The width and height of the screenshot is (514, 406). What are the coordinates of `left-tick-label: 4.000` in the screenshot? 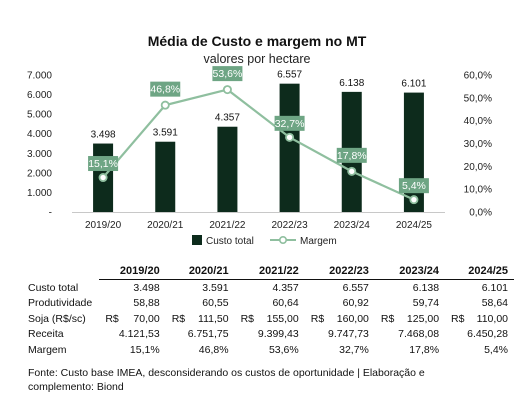 It's located at (39, 134).